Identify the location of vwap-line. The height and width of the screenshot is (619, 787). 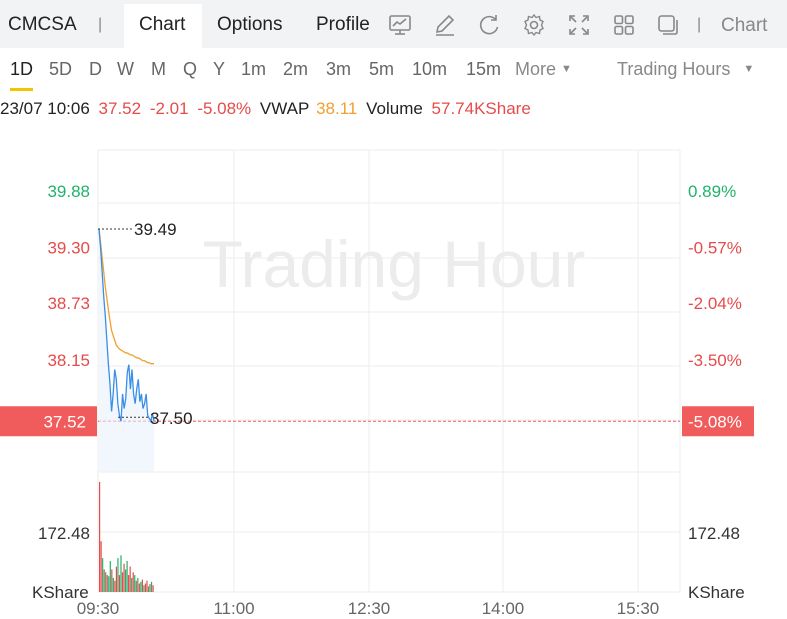
(126, 296).